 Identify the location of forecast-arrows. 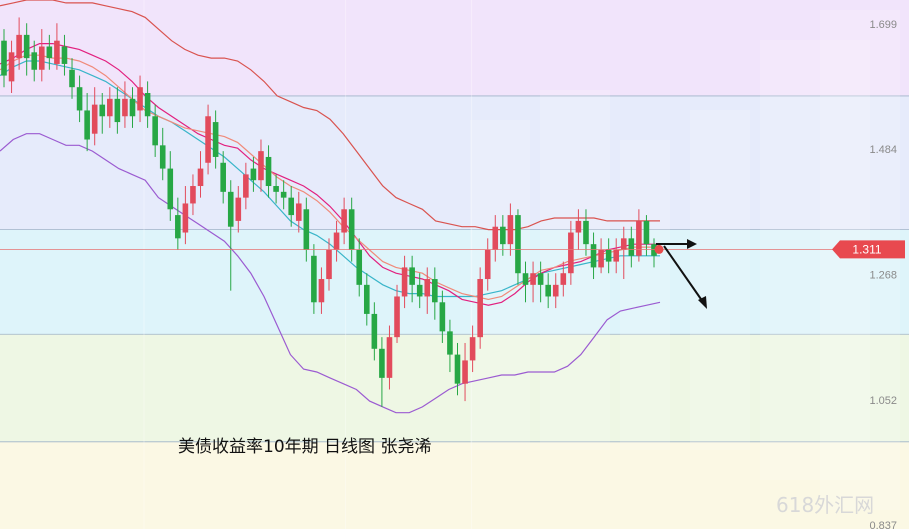
(681, 274).